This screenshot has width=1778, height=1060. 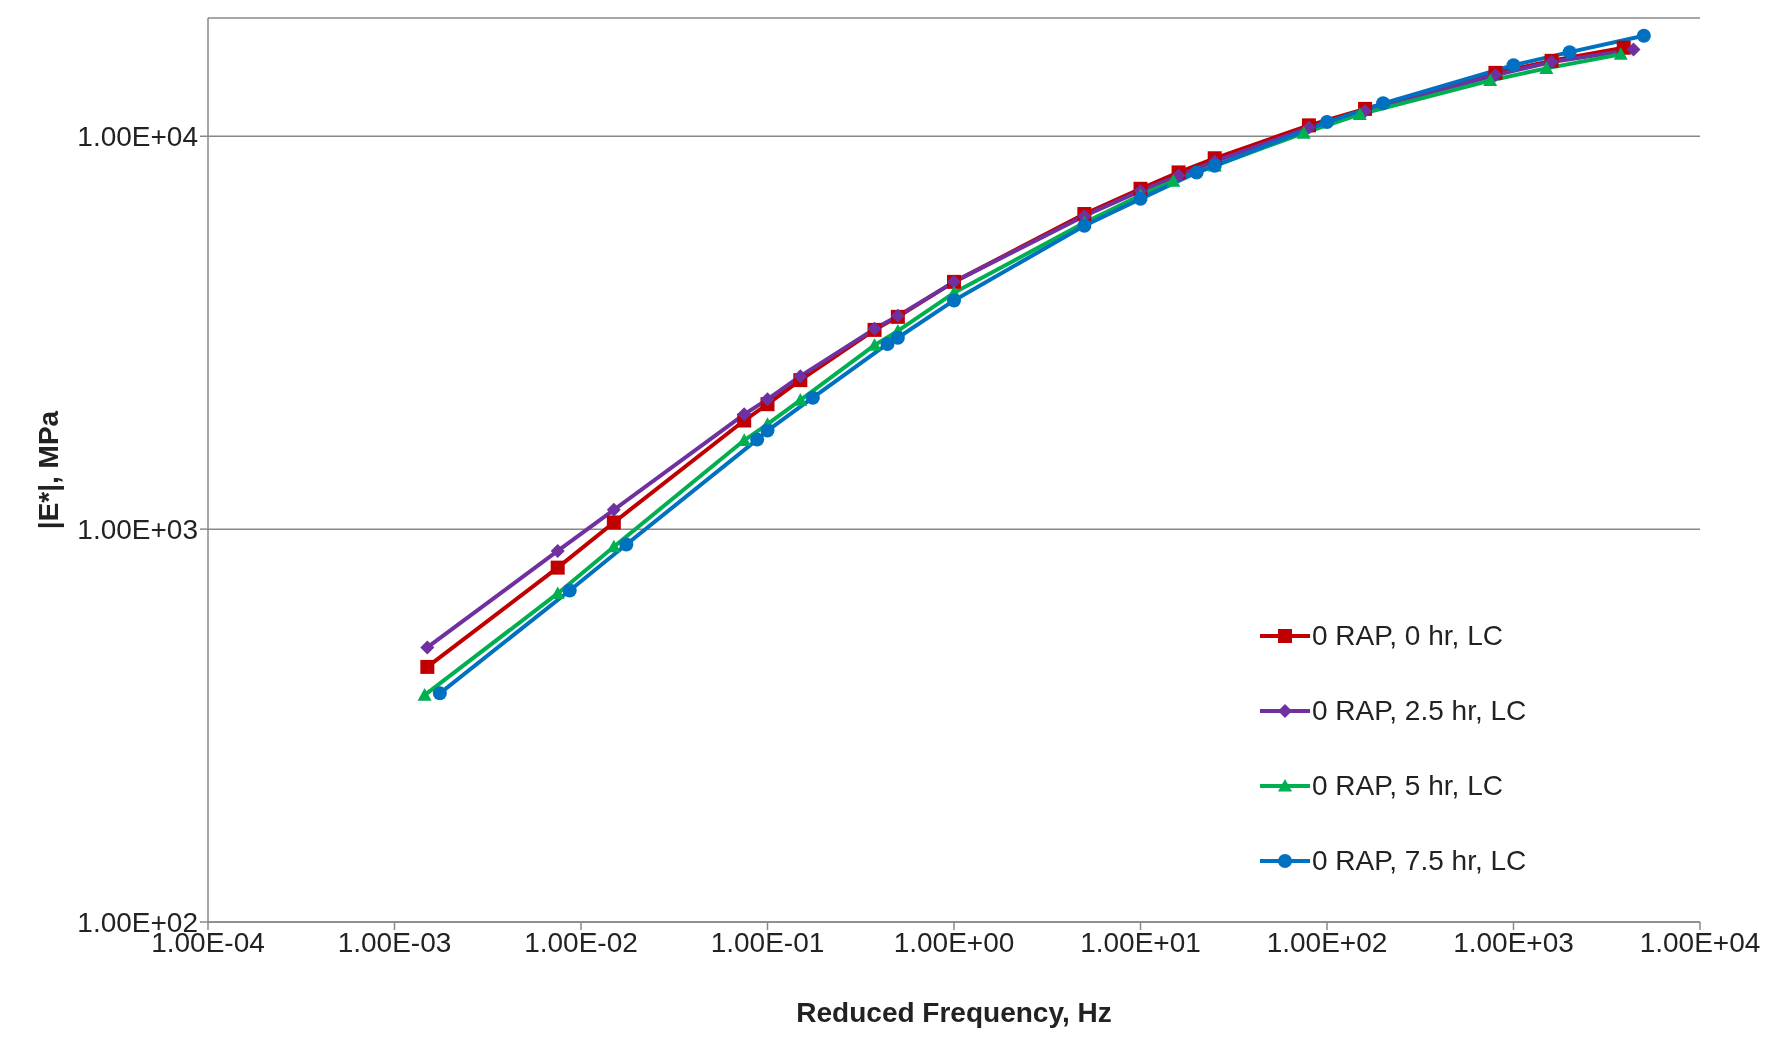 I want to click on legend-label: 0 RAP, 2.5 hr, LC, so click(x=1419, y=710).